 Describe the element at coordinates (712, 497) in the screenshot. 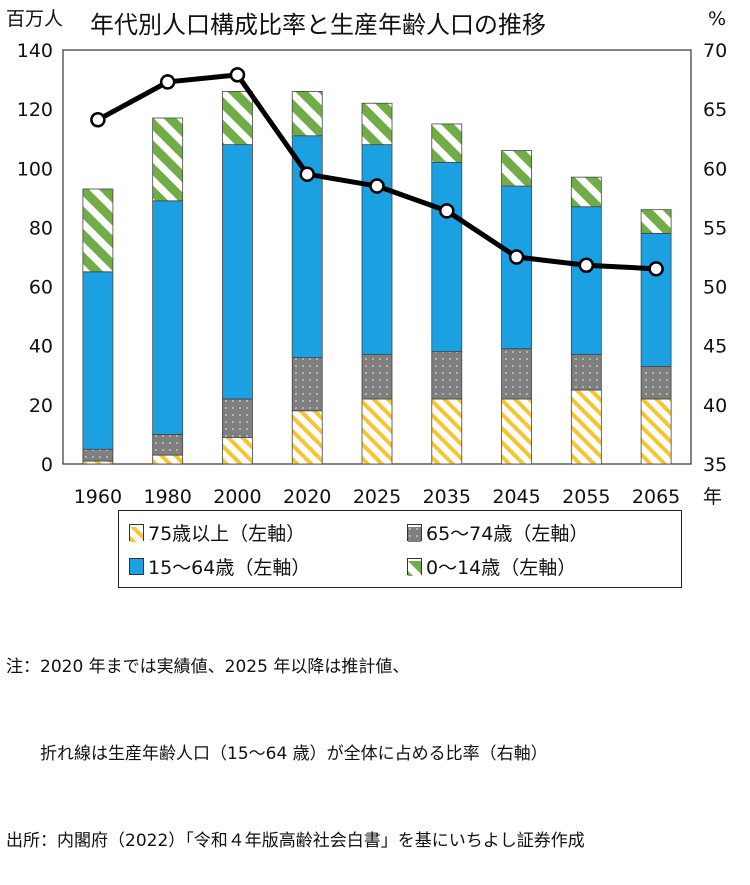

I see `x-unit: 年` at that location.